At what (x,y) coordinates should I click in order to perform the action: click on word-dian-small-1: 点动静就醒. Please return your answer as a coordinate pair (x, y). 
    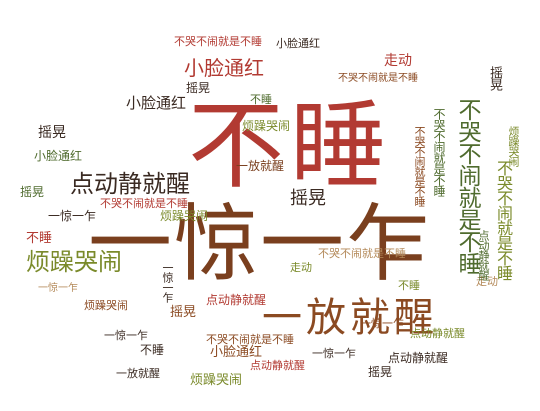
    Looking at the image, I should click on (236, 300).